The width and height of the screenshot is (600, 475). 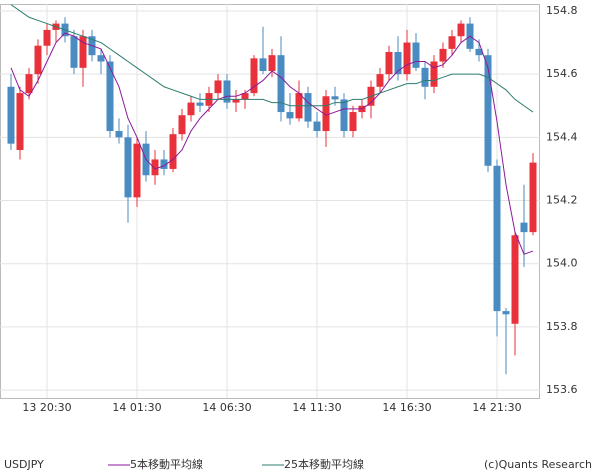 I want to click on credit: (c)Quants Research, so click(x=538, y=464).